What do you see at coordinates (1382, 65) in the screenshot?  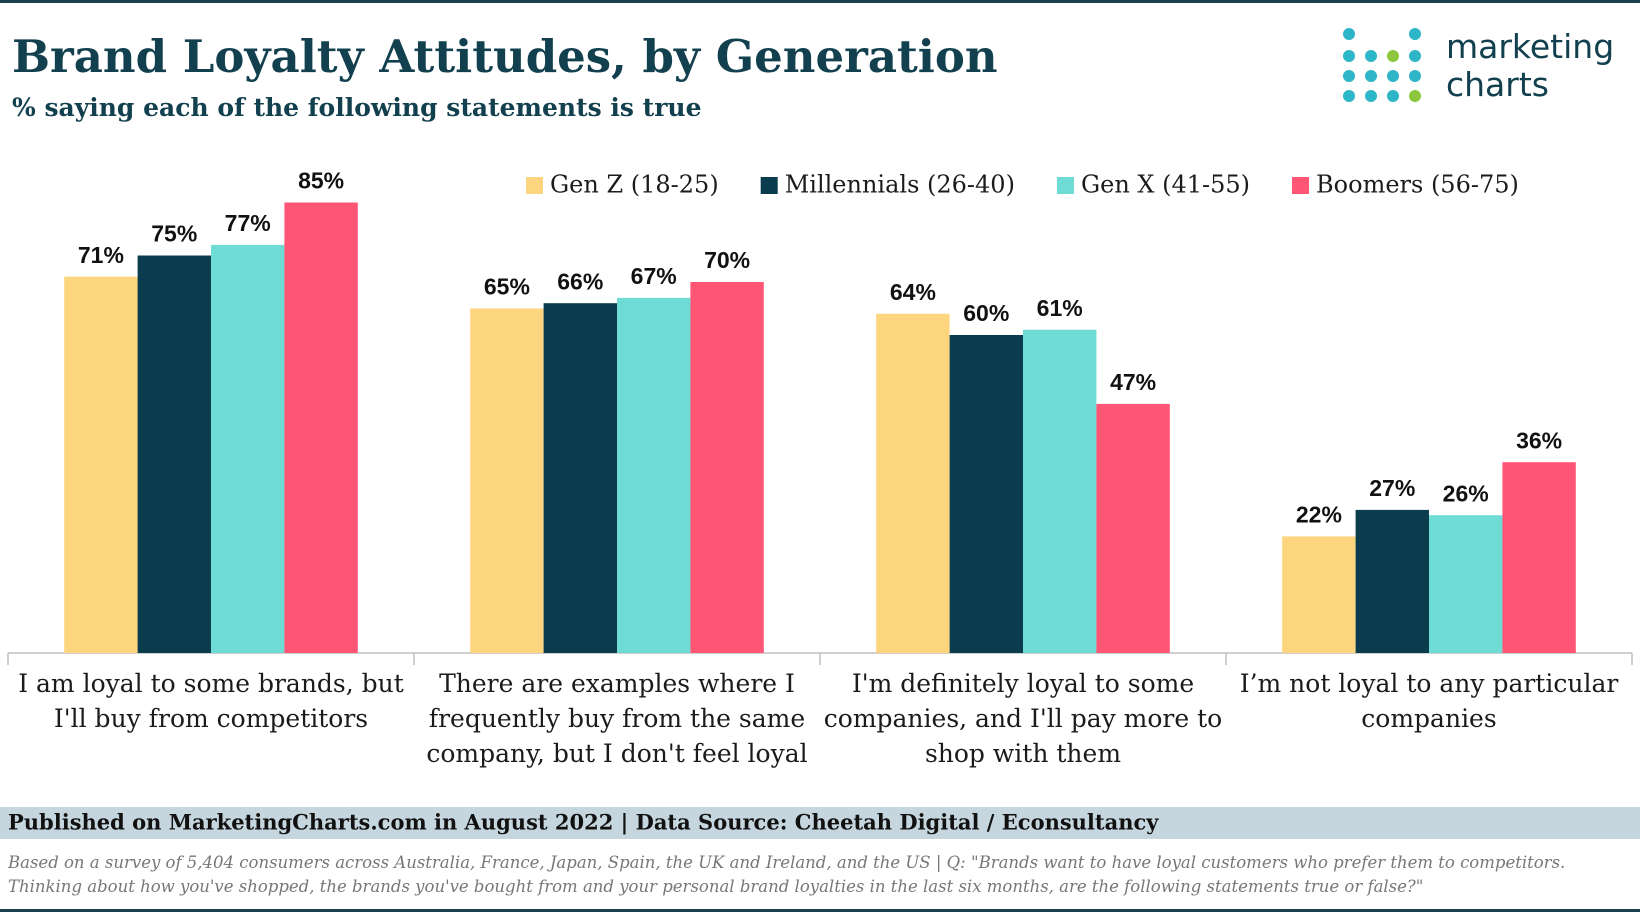 I see `logo-dots` at bounding box center [1382, 65].